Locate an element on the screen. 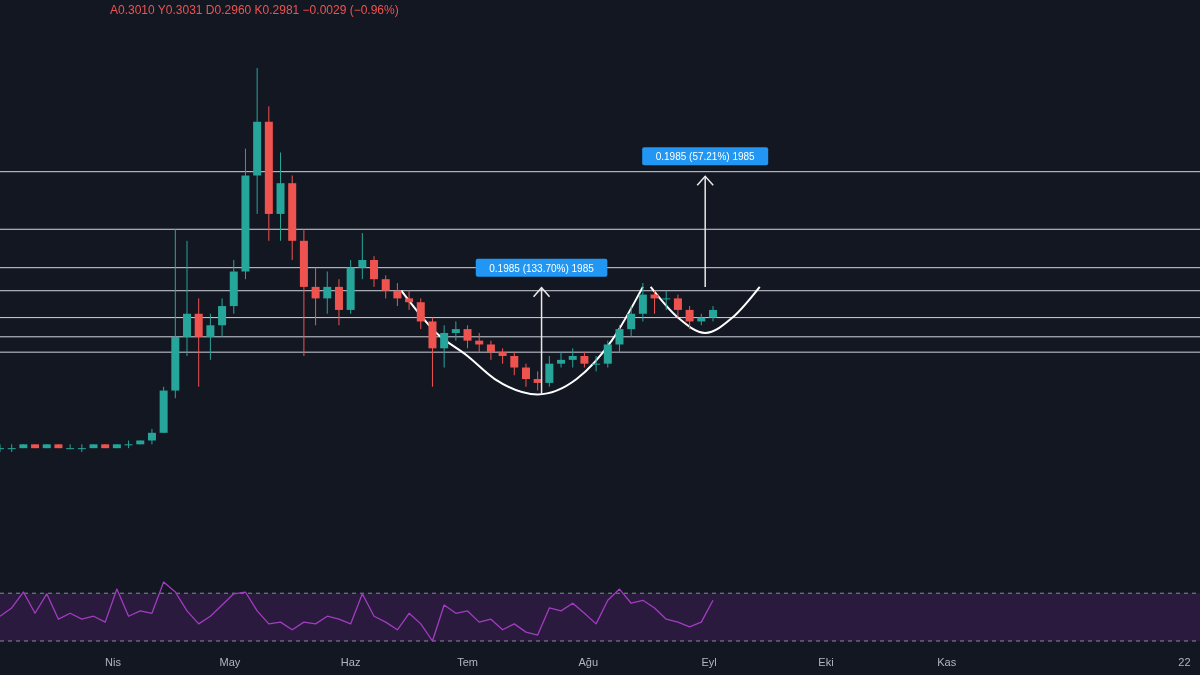  x-tick-label: Eyl is located at coordinates (709, 662).